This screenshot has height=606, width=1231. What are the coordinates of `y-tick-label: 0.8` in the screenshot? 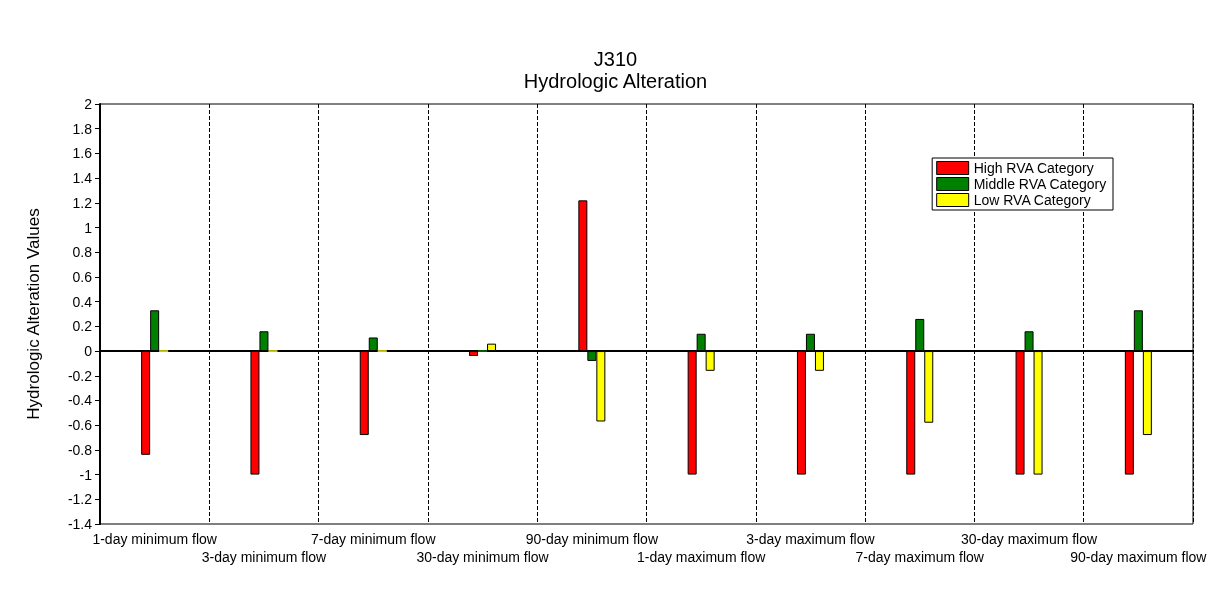 It's located at (82, 252).